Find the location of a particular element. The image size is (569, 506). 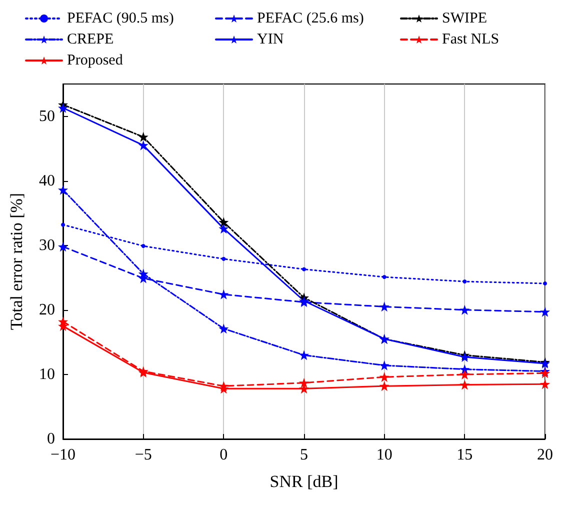

x-tick-label: 10 is located at coordinates (384, 455).